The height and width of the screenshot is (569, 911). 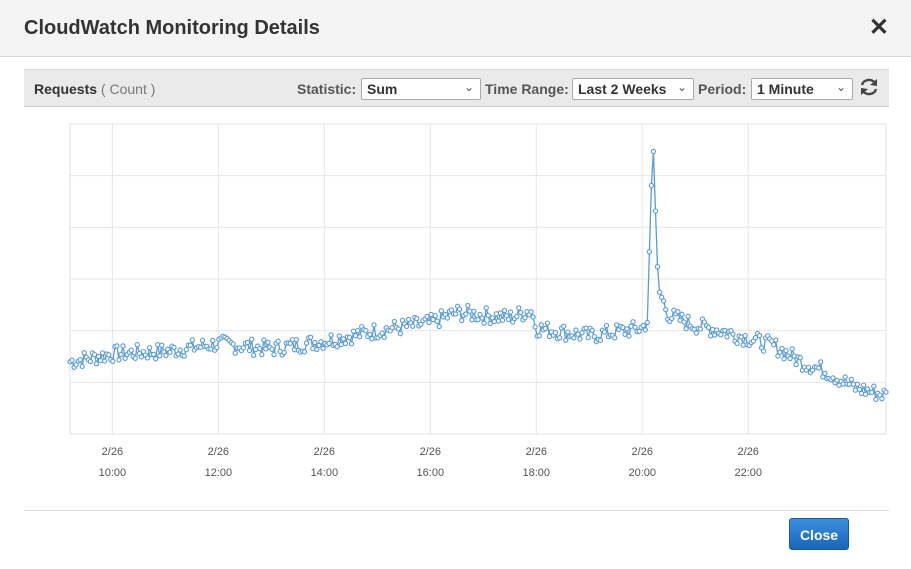 I want to click on refresh-icon, so click(x=869, y=87).